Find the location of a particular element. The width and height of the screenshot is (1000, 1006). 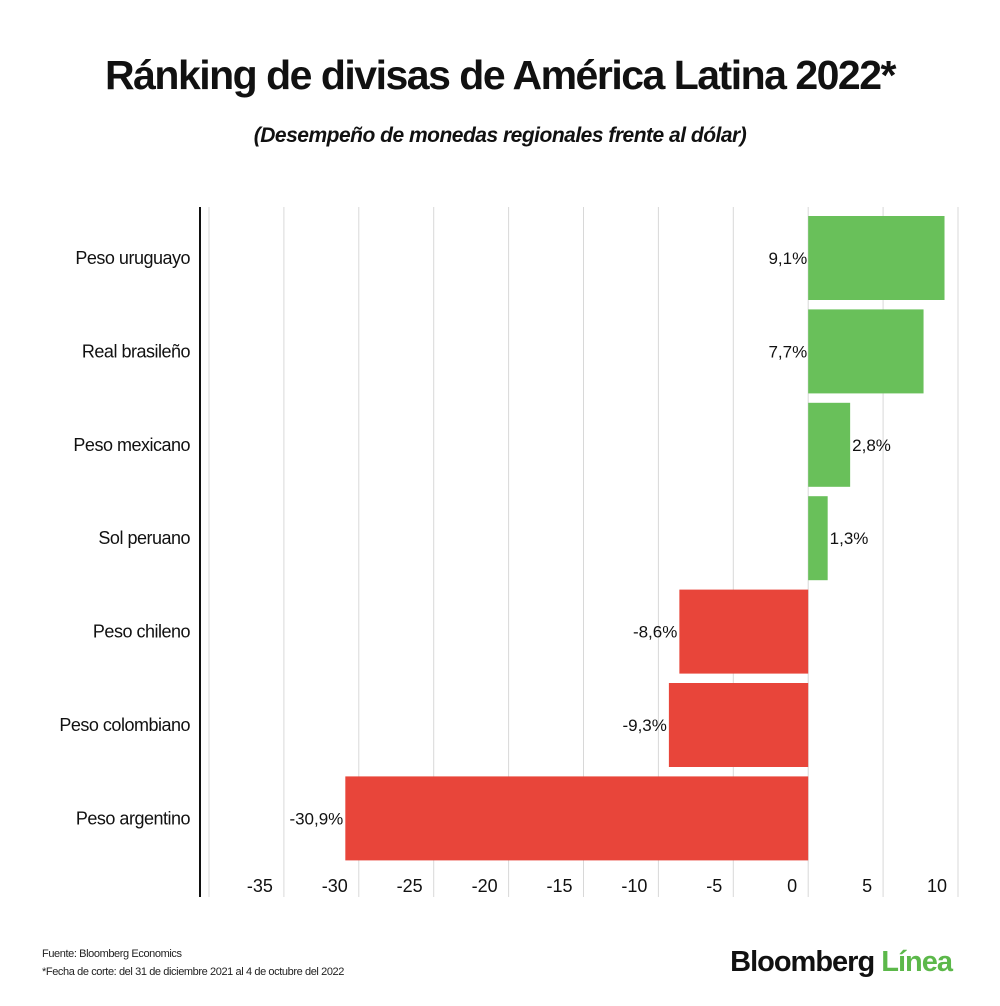

data-label: -8,6% is located at coordinates (655, 632).